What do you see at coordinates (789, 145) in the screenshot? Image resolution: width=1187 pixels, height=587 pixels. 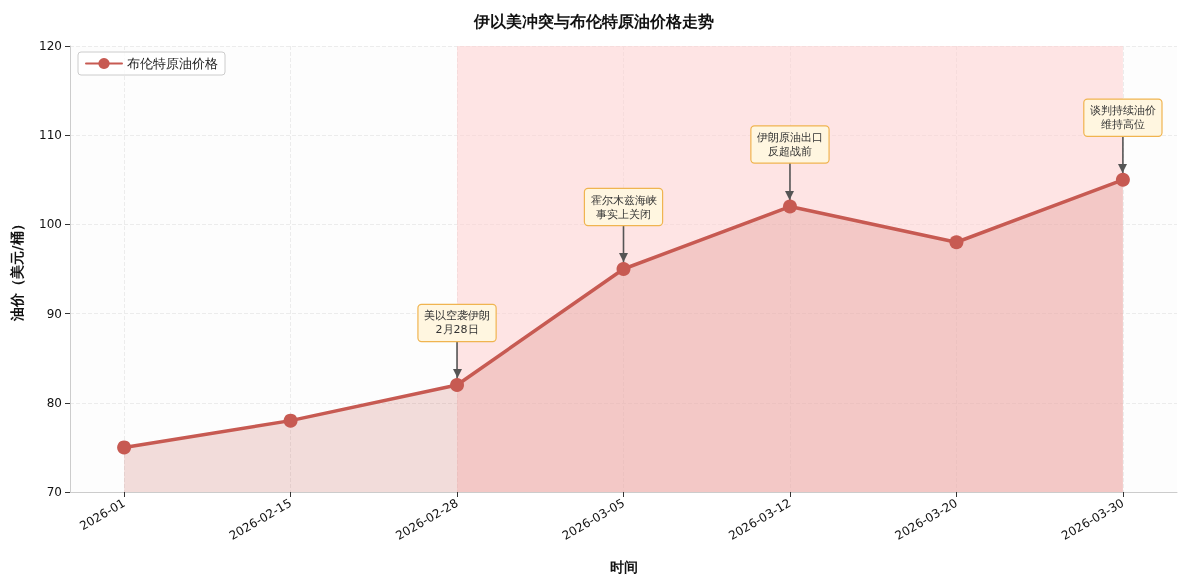 I see `annotation: 伊朗原油出口反超战前` at bounding box center [789, 145].